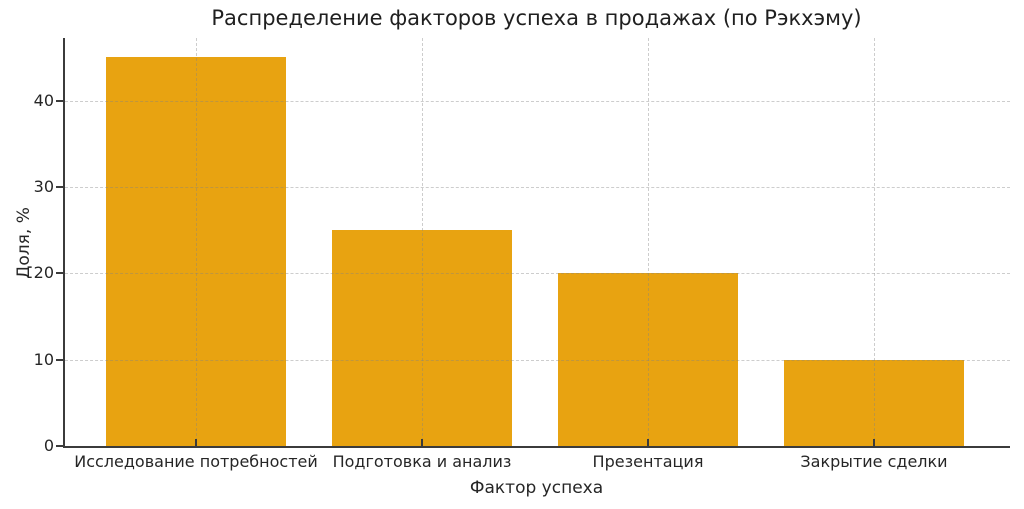  I want to click on x-tick-label: Закрытие сделки, so click(874, 461).